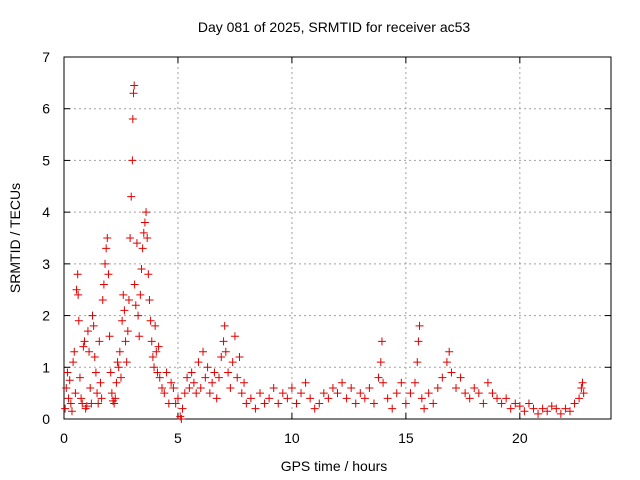  I want to click on x-tick-label: 20, so click(520, 438).